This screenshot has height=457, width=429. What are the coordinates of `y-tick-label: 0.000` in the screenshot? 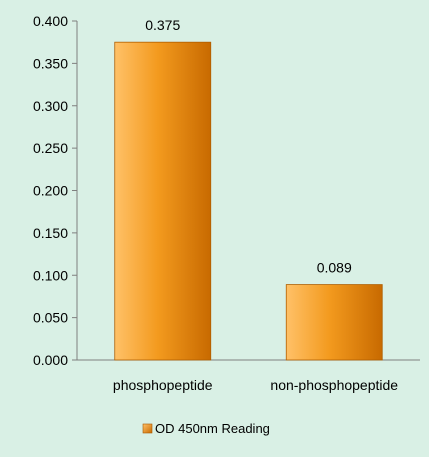 It's located at (50, 360).